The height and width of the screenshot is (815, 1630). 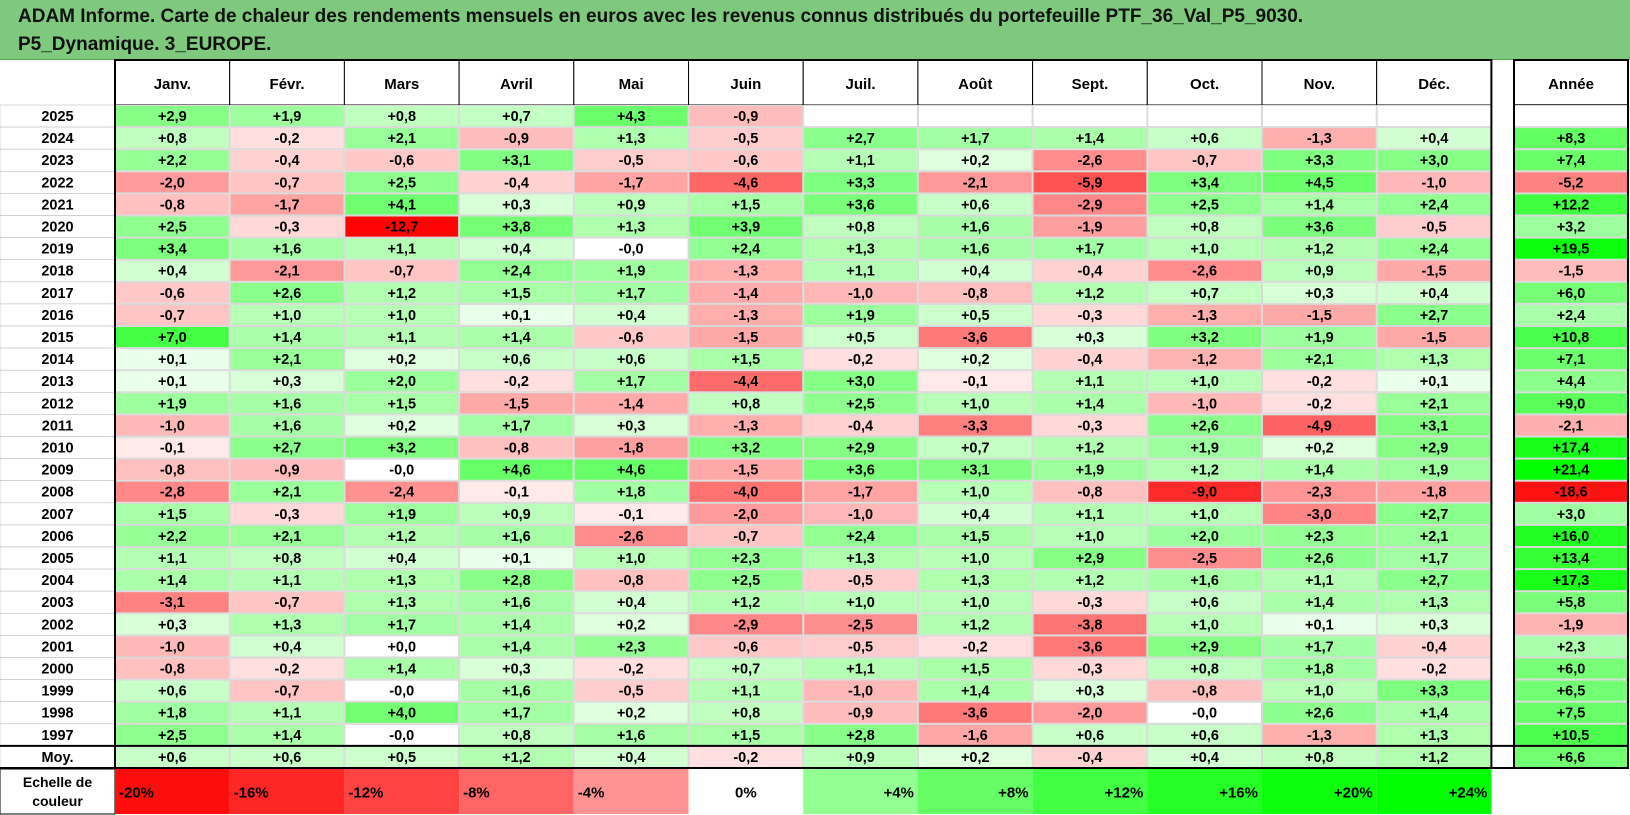 What do you see at coordinates (57, 139) in the screenshot?
I see `year-row-label: 2024` at bounding box center [57, 139].